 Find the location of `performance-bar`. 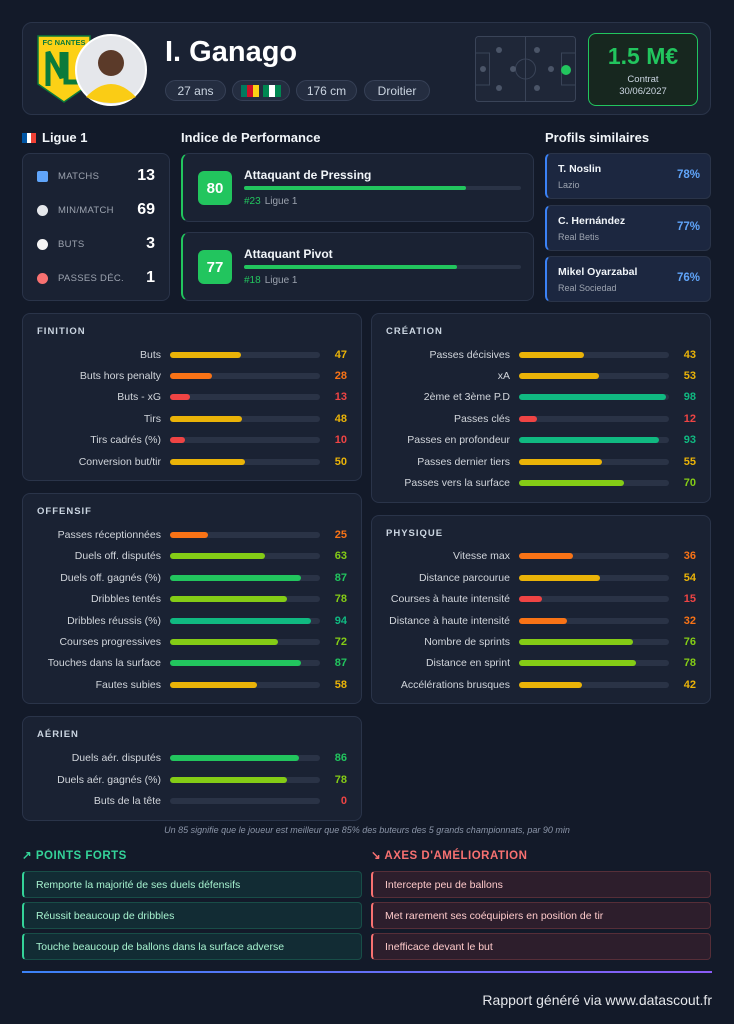

performance-bar is located at coordinates (355, 188).